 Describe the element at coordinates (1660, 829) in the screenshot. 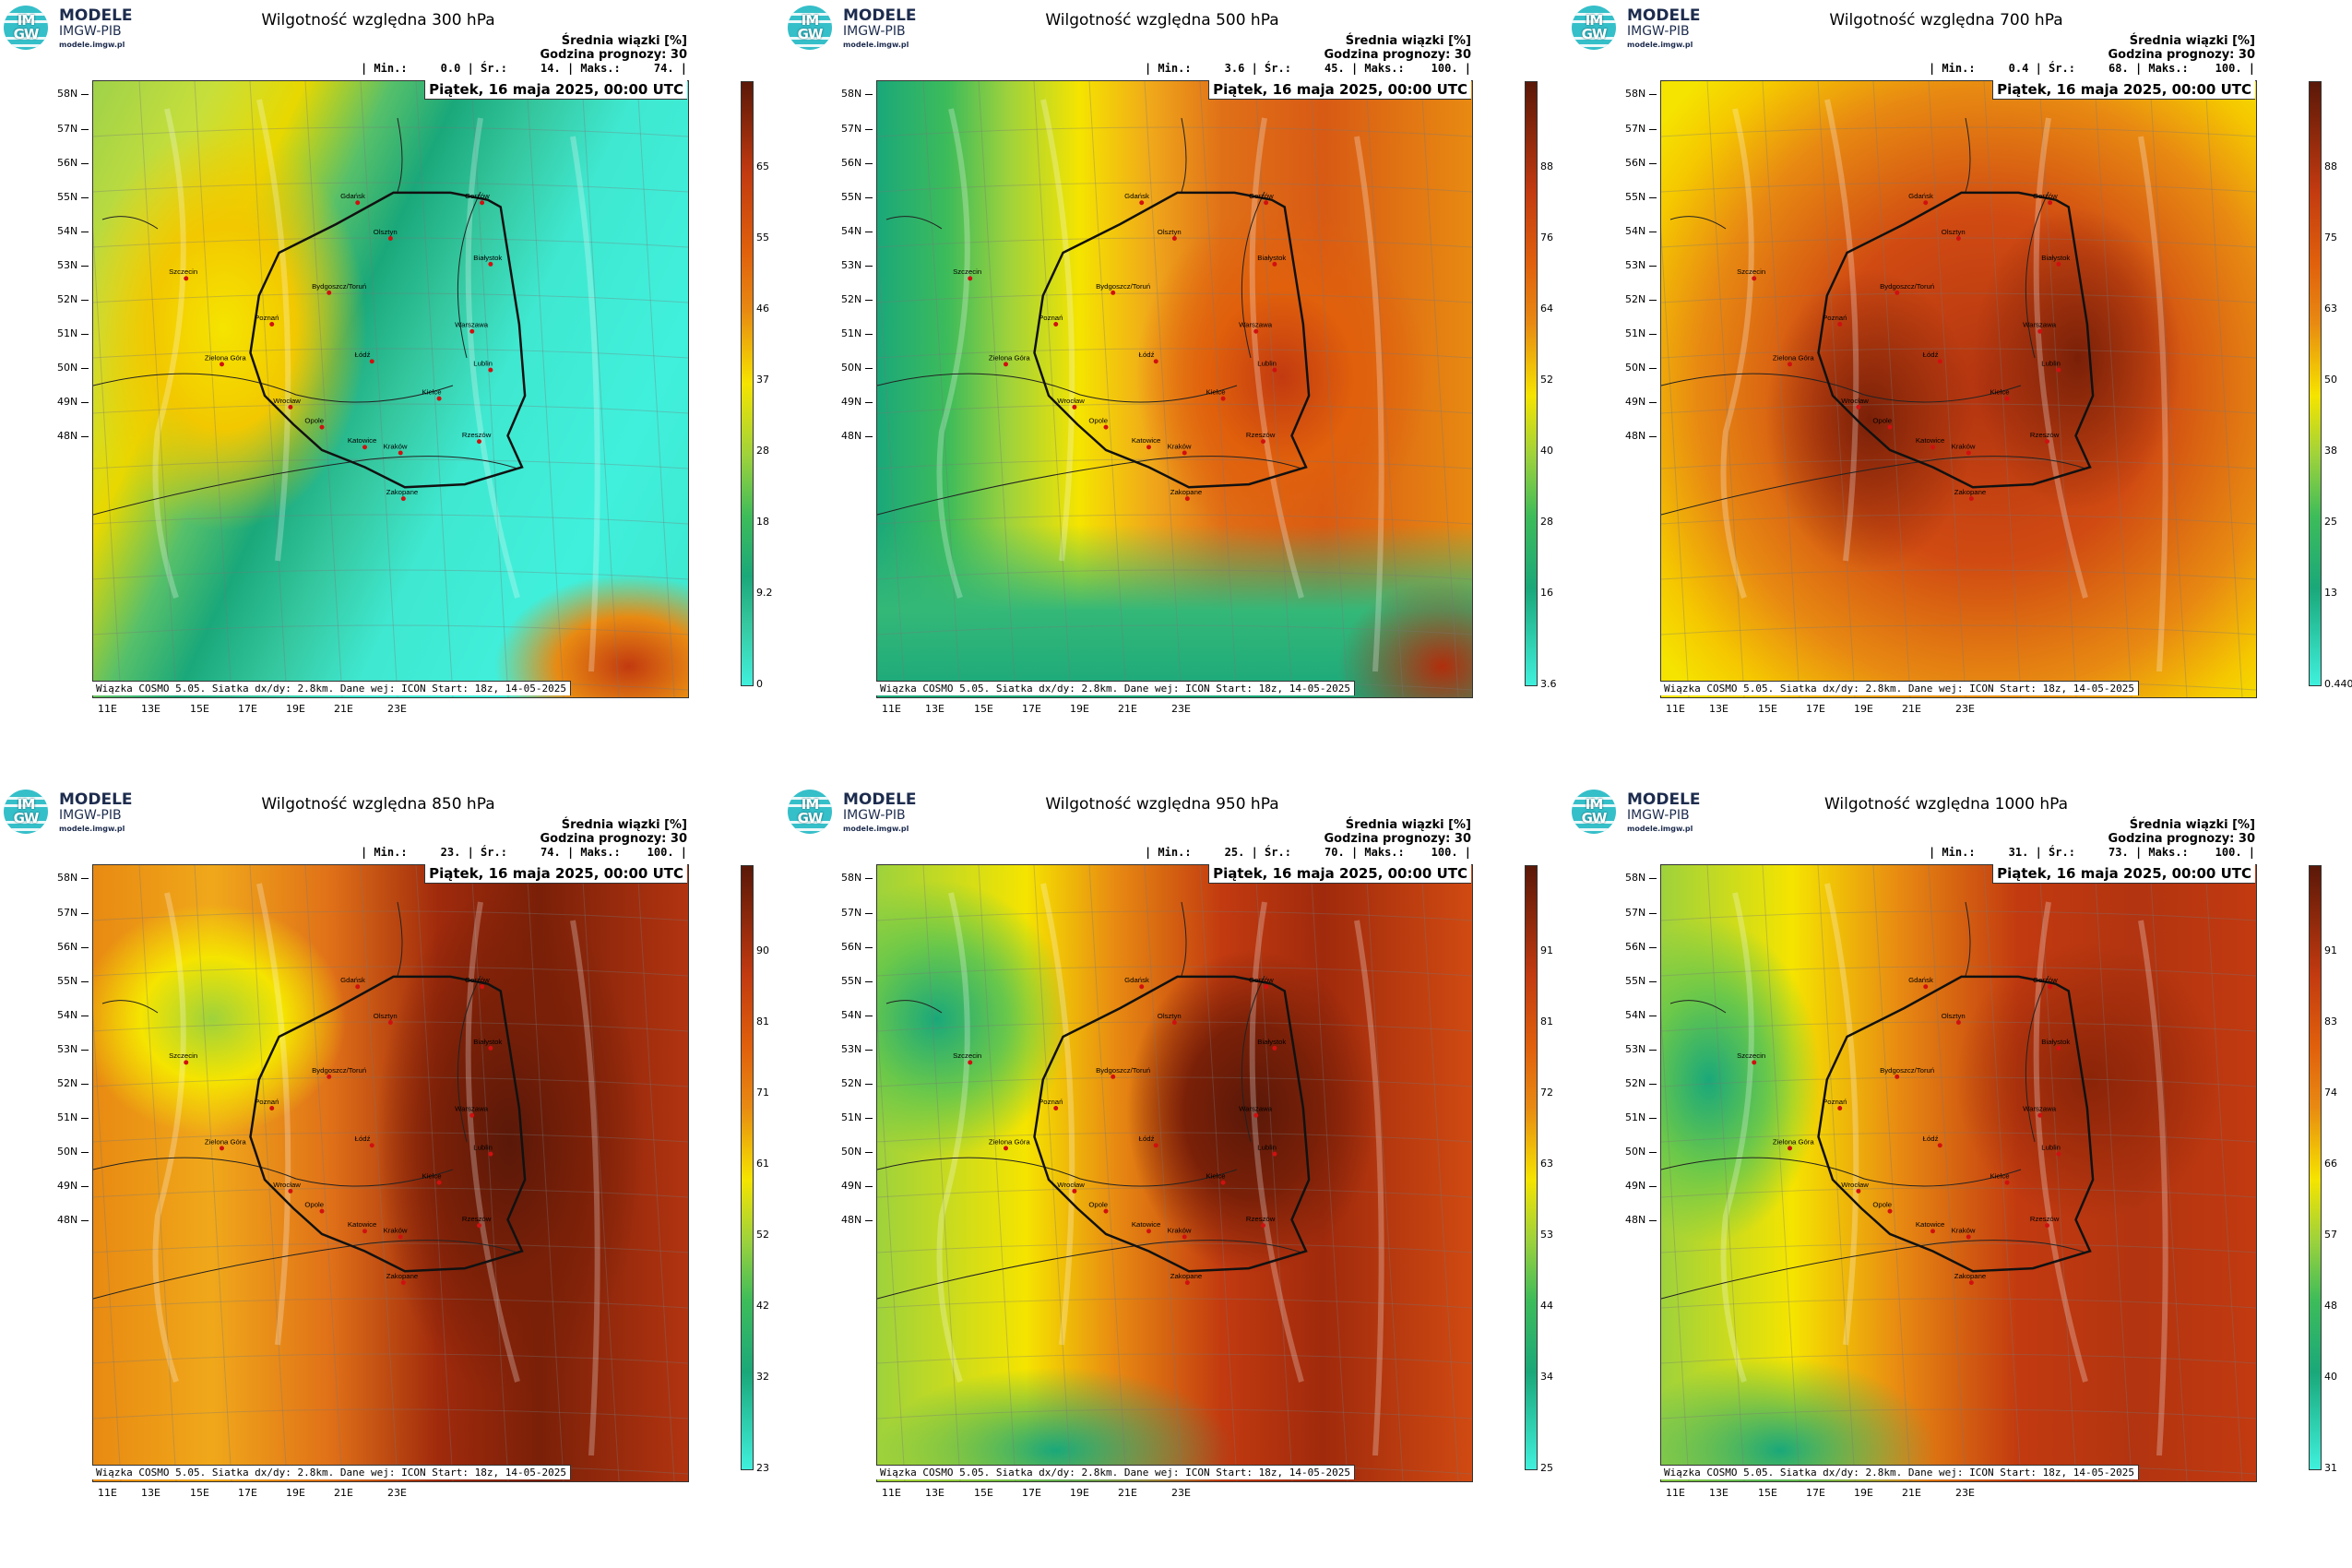

I see `logo-url: modele.imgw.pl` at that location.